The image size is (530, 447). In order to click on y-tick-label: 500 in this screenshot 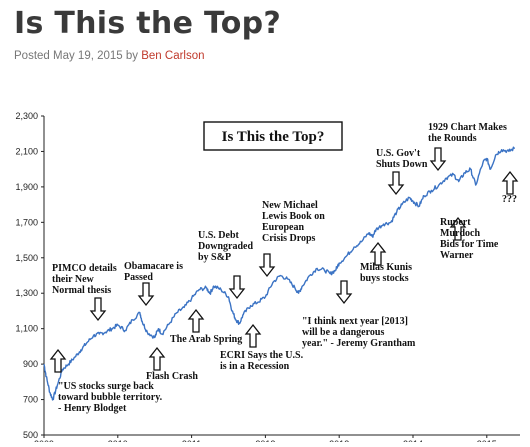, I will do `click(30, 435)`.